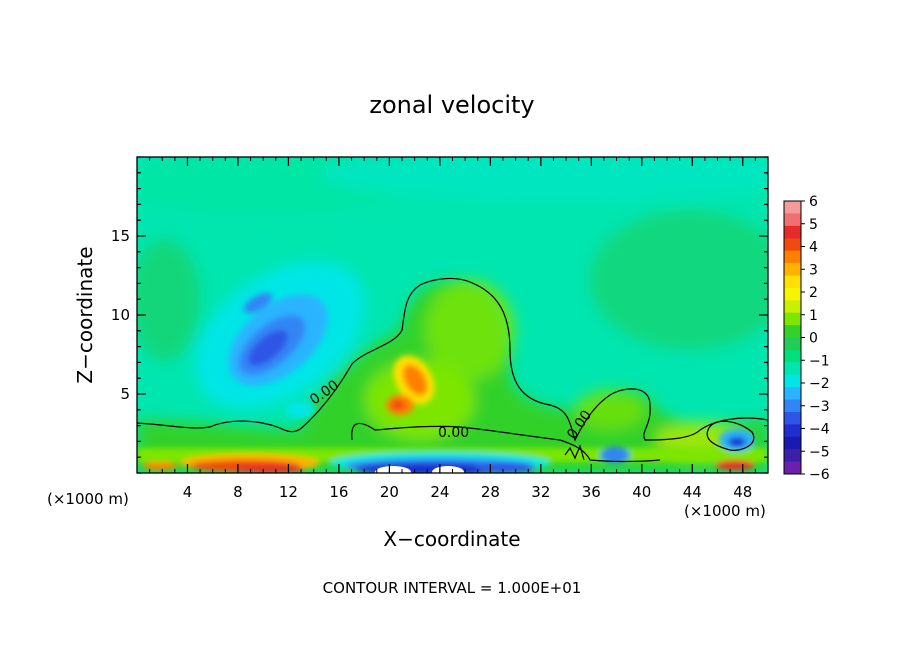 This screenshot has width=904, height=654. Describe the element at coordinates (725, 511) in the screenshot. I see `x-units-right: (×1000 m)` at that location.